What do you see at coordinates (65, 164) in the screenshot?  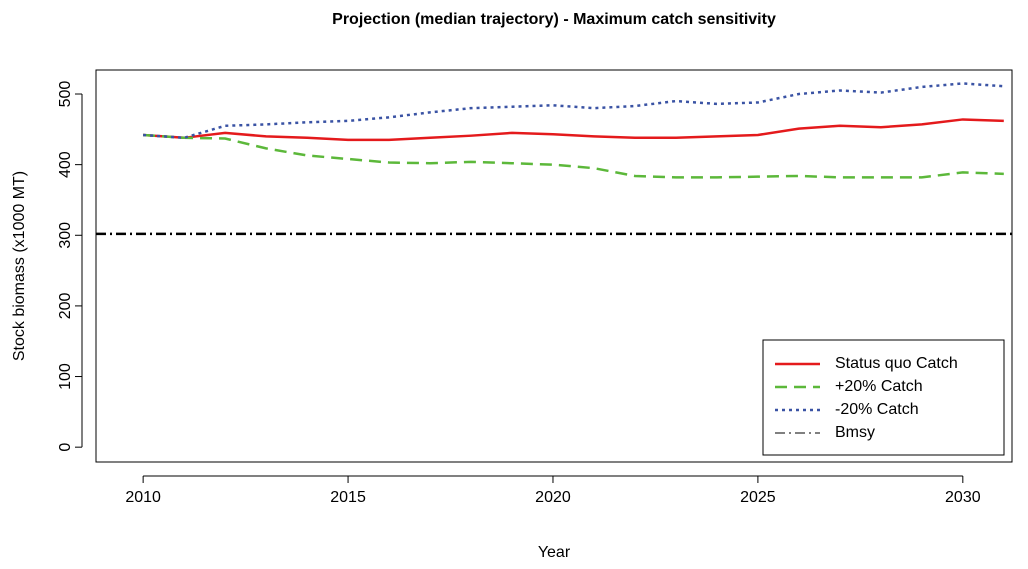 I see `y-tick-label: 400` at bounding box center [65, 164].